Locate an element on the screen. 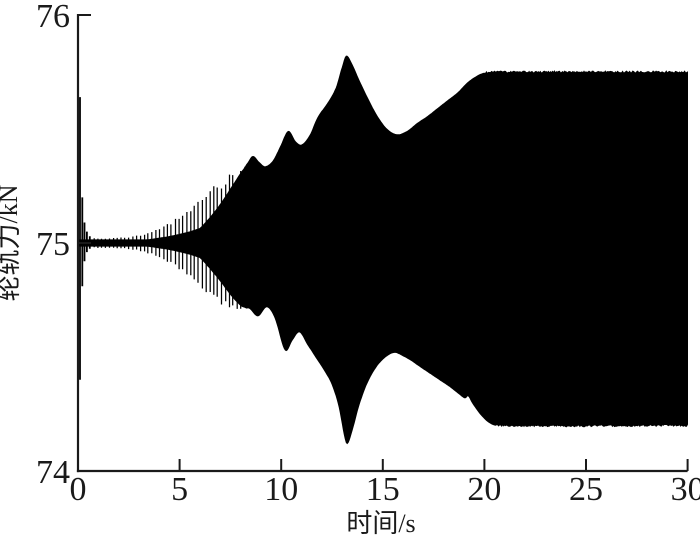 This screenshot has width=700, height=540. x-tick-label-30: 30 is located at coordinates (685, 489).